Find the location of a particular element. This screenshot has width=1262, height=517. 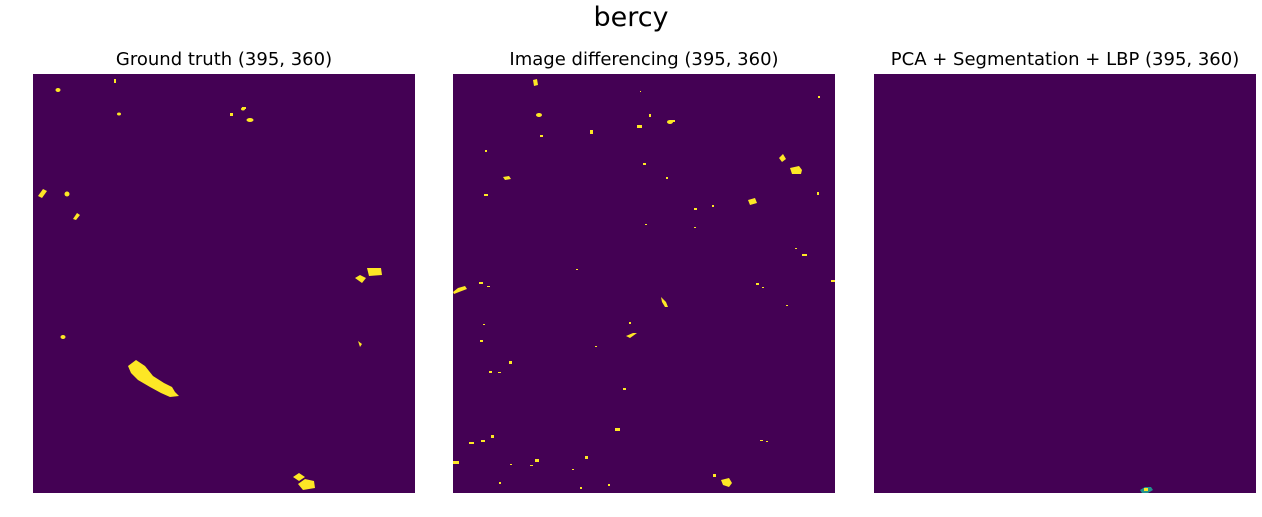

image-differencing-title: Image differencing (395, 360) is located at coordinates (644, 59).